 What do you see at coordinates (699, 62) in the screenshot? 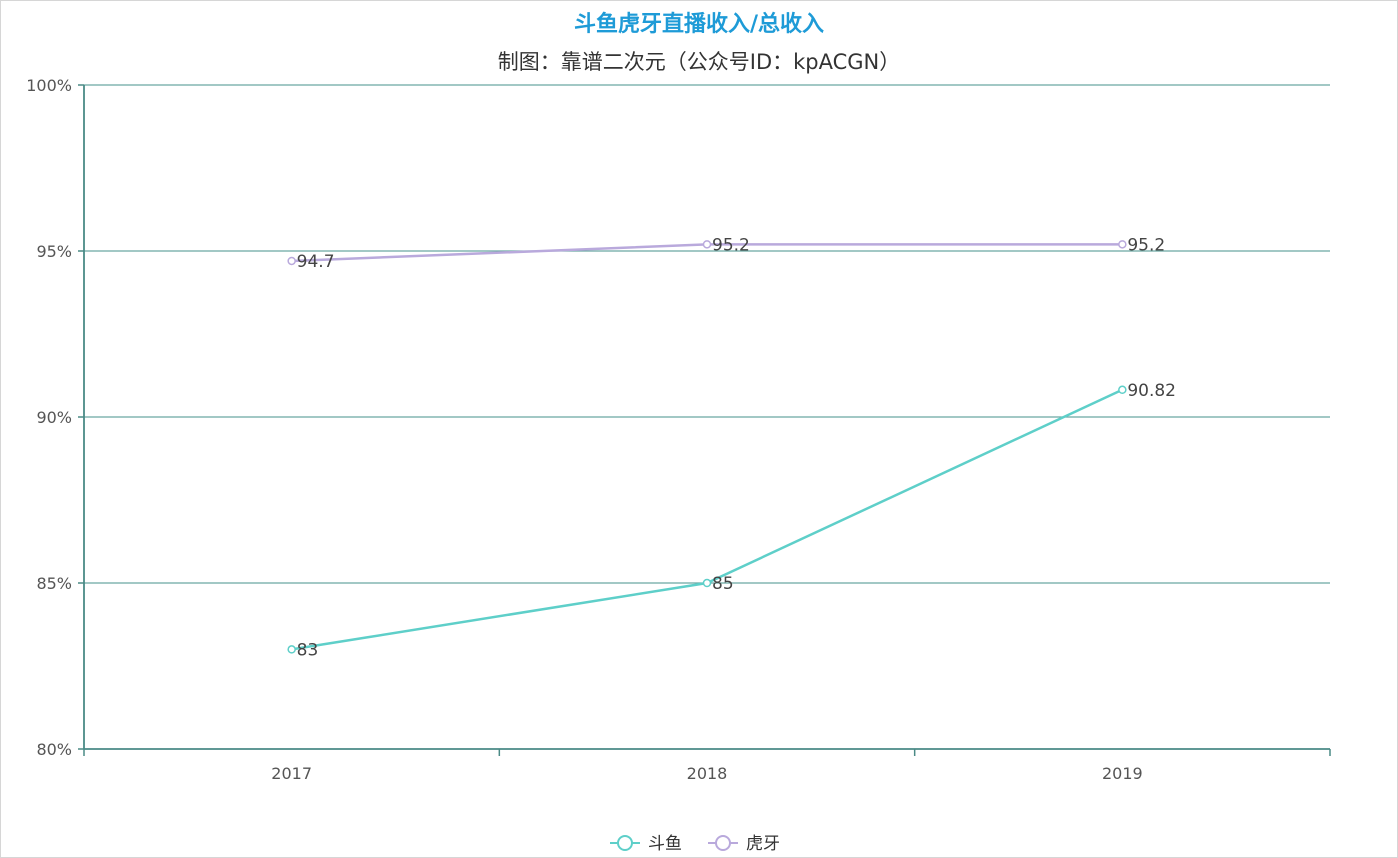
I see `chart-subtitle: 制图：靠谱二次元（公众号ID：kpACGN）` at bounding box center [699, 62].